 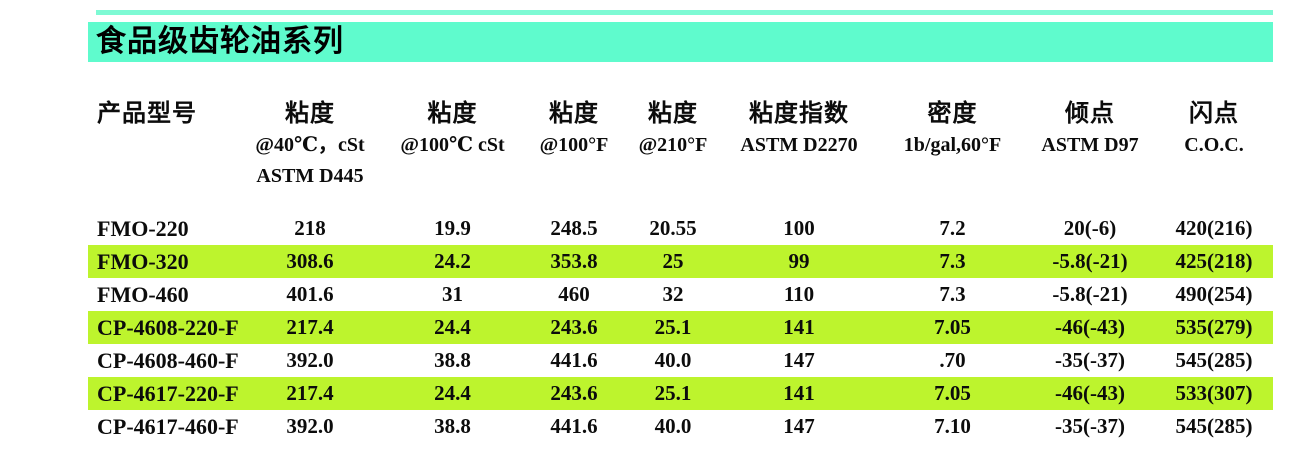 I want to click on column-header-line2: 1b/gal,60°F, so click(x=952, y=145).